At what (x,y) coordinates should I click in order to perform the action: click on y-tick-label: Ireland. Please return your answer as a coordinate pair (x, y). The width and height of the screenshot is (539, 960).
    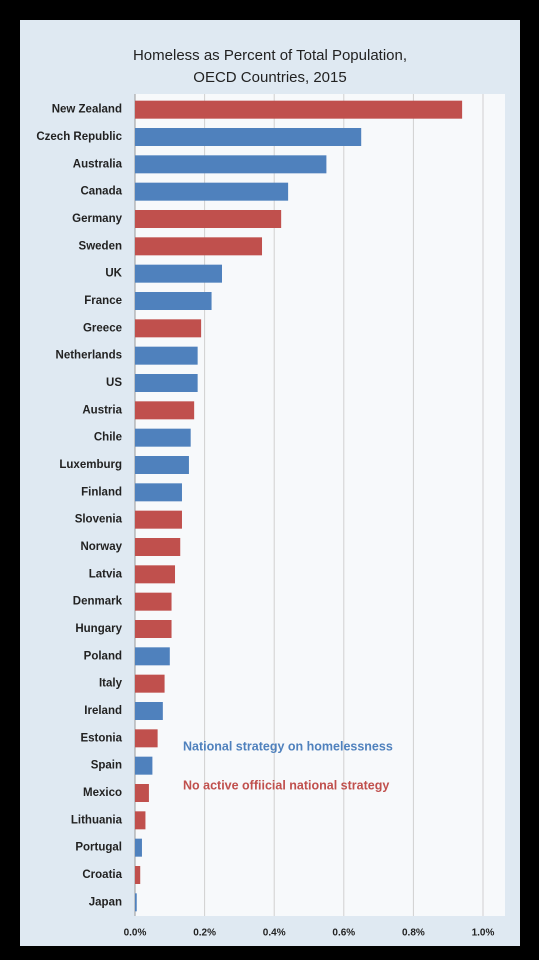
    Looking at the image, I should click on (103, 711).